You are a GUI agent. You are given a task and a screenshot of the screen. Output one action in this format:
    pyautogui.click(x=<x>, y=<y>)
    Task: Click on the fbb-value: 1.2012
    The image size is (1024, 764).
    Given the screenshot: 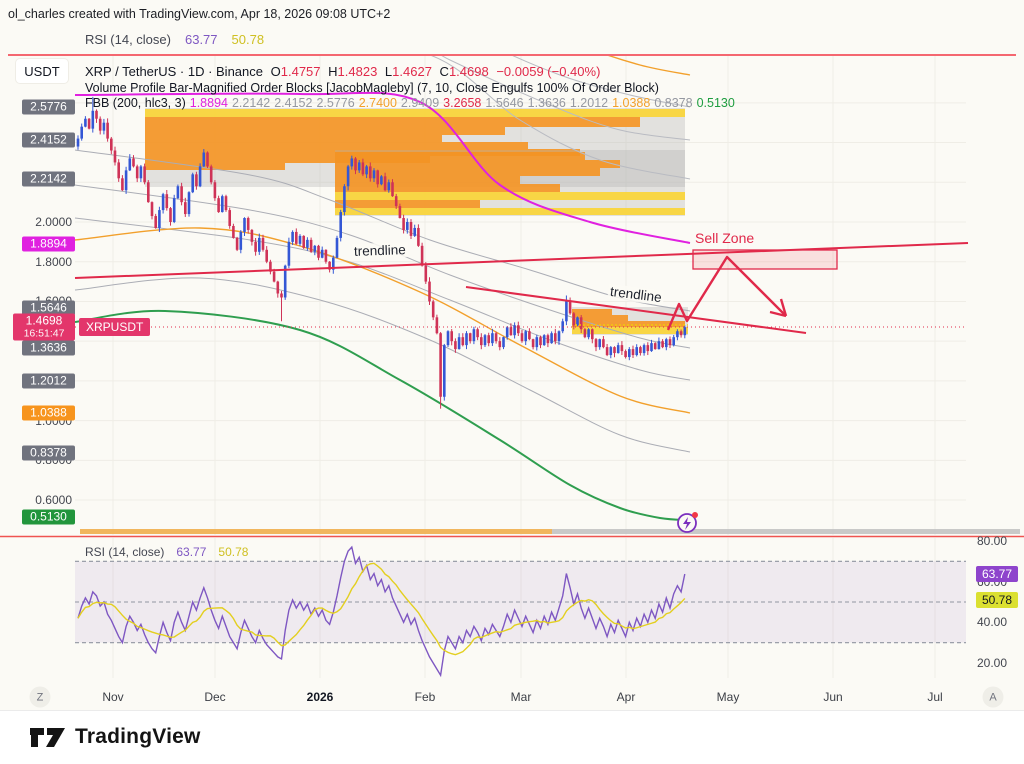 What is the action you would take?
    pyautogui.click(x=589, y=103)
    